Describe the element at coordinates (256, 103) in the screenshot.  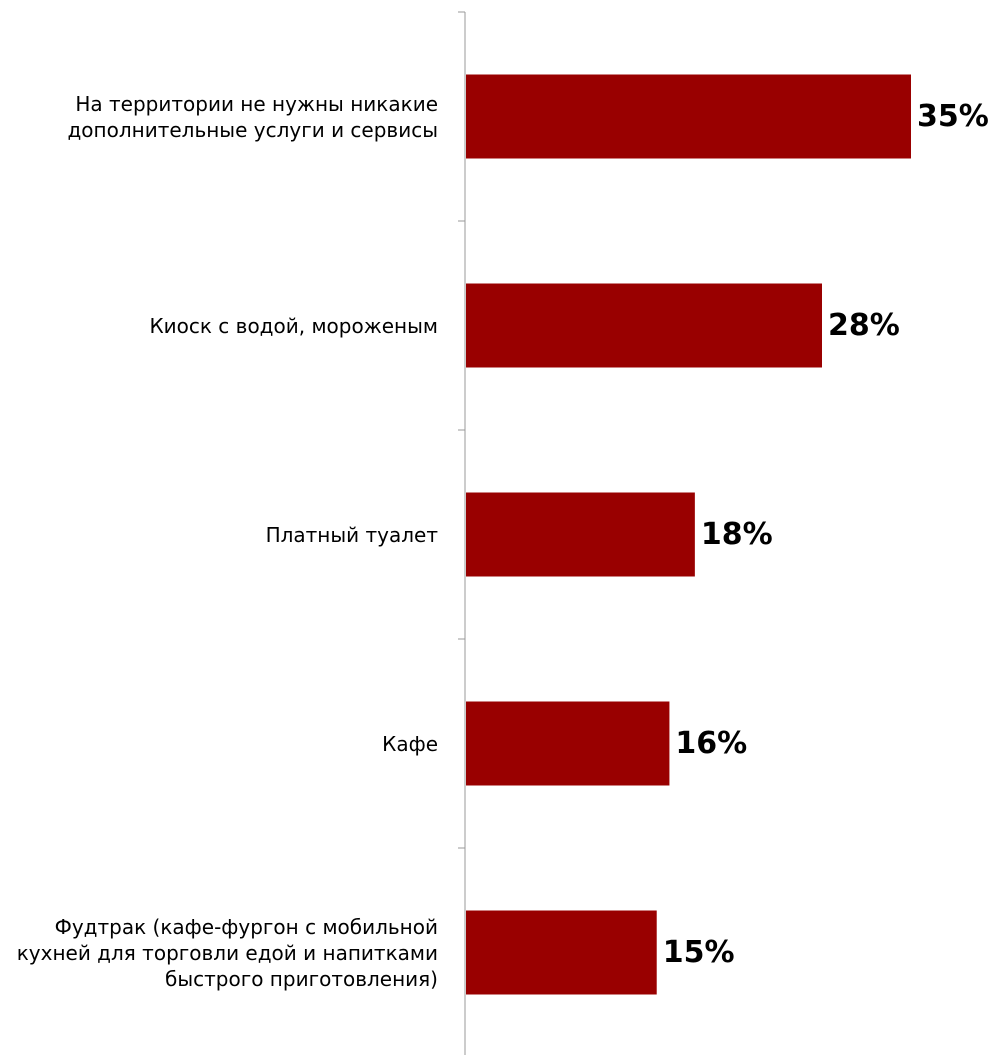
I see `category-label-line: На территории не нужны никакие` at that location.